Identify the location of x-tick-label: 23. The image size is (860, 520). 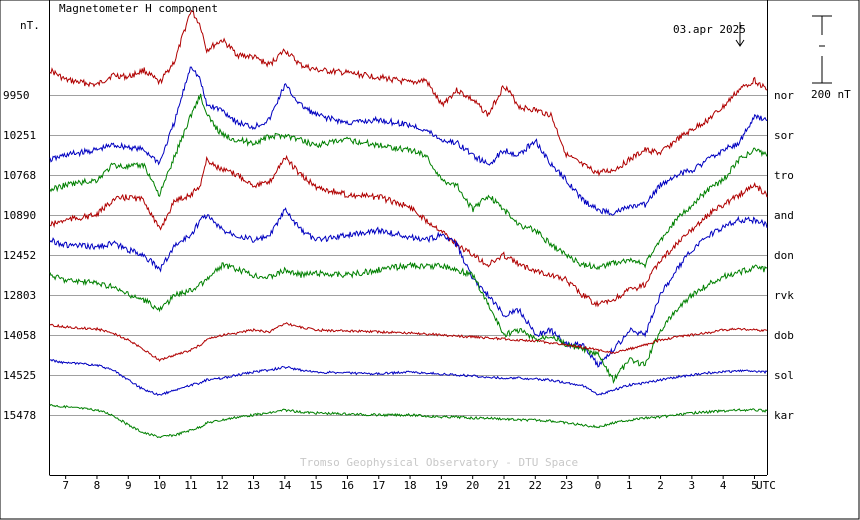
(566, 485).